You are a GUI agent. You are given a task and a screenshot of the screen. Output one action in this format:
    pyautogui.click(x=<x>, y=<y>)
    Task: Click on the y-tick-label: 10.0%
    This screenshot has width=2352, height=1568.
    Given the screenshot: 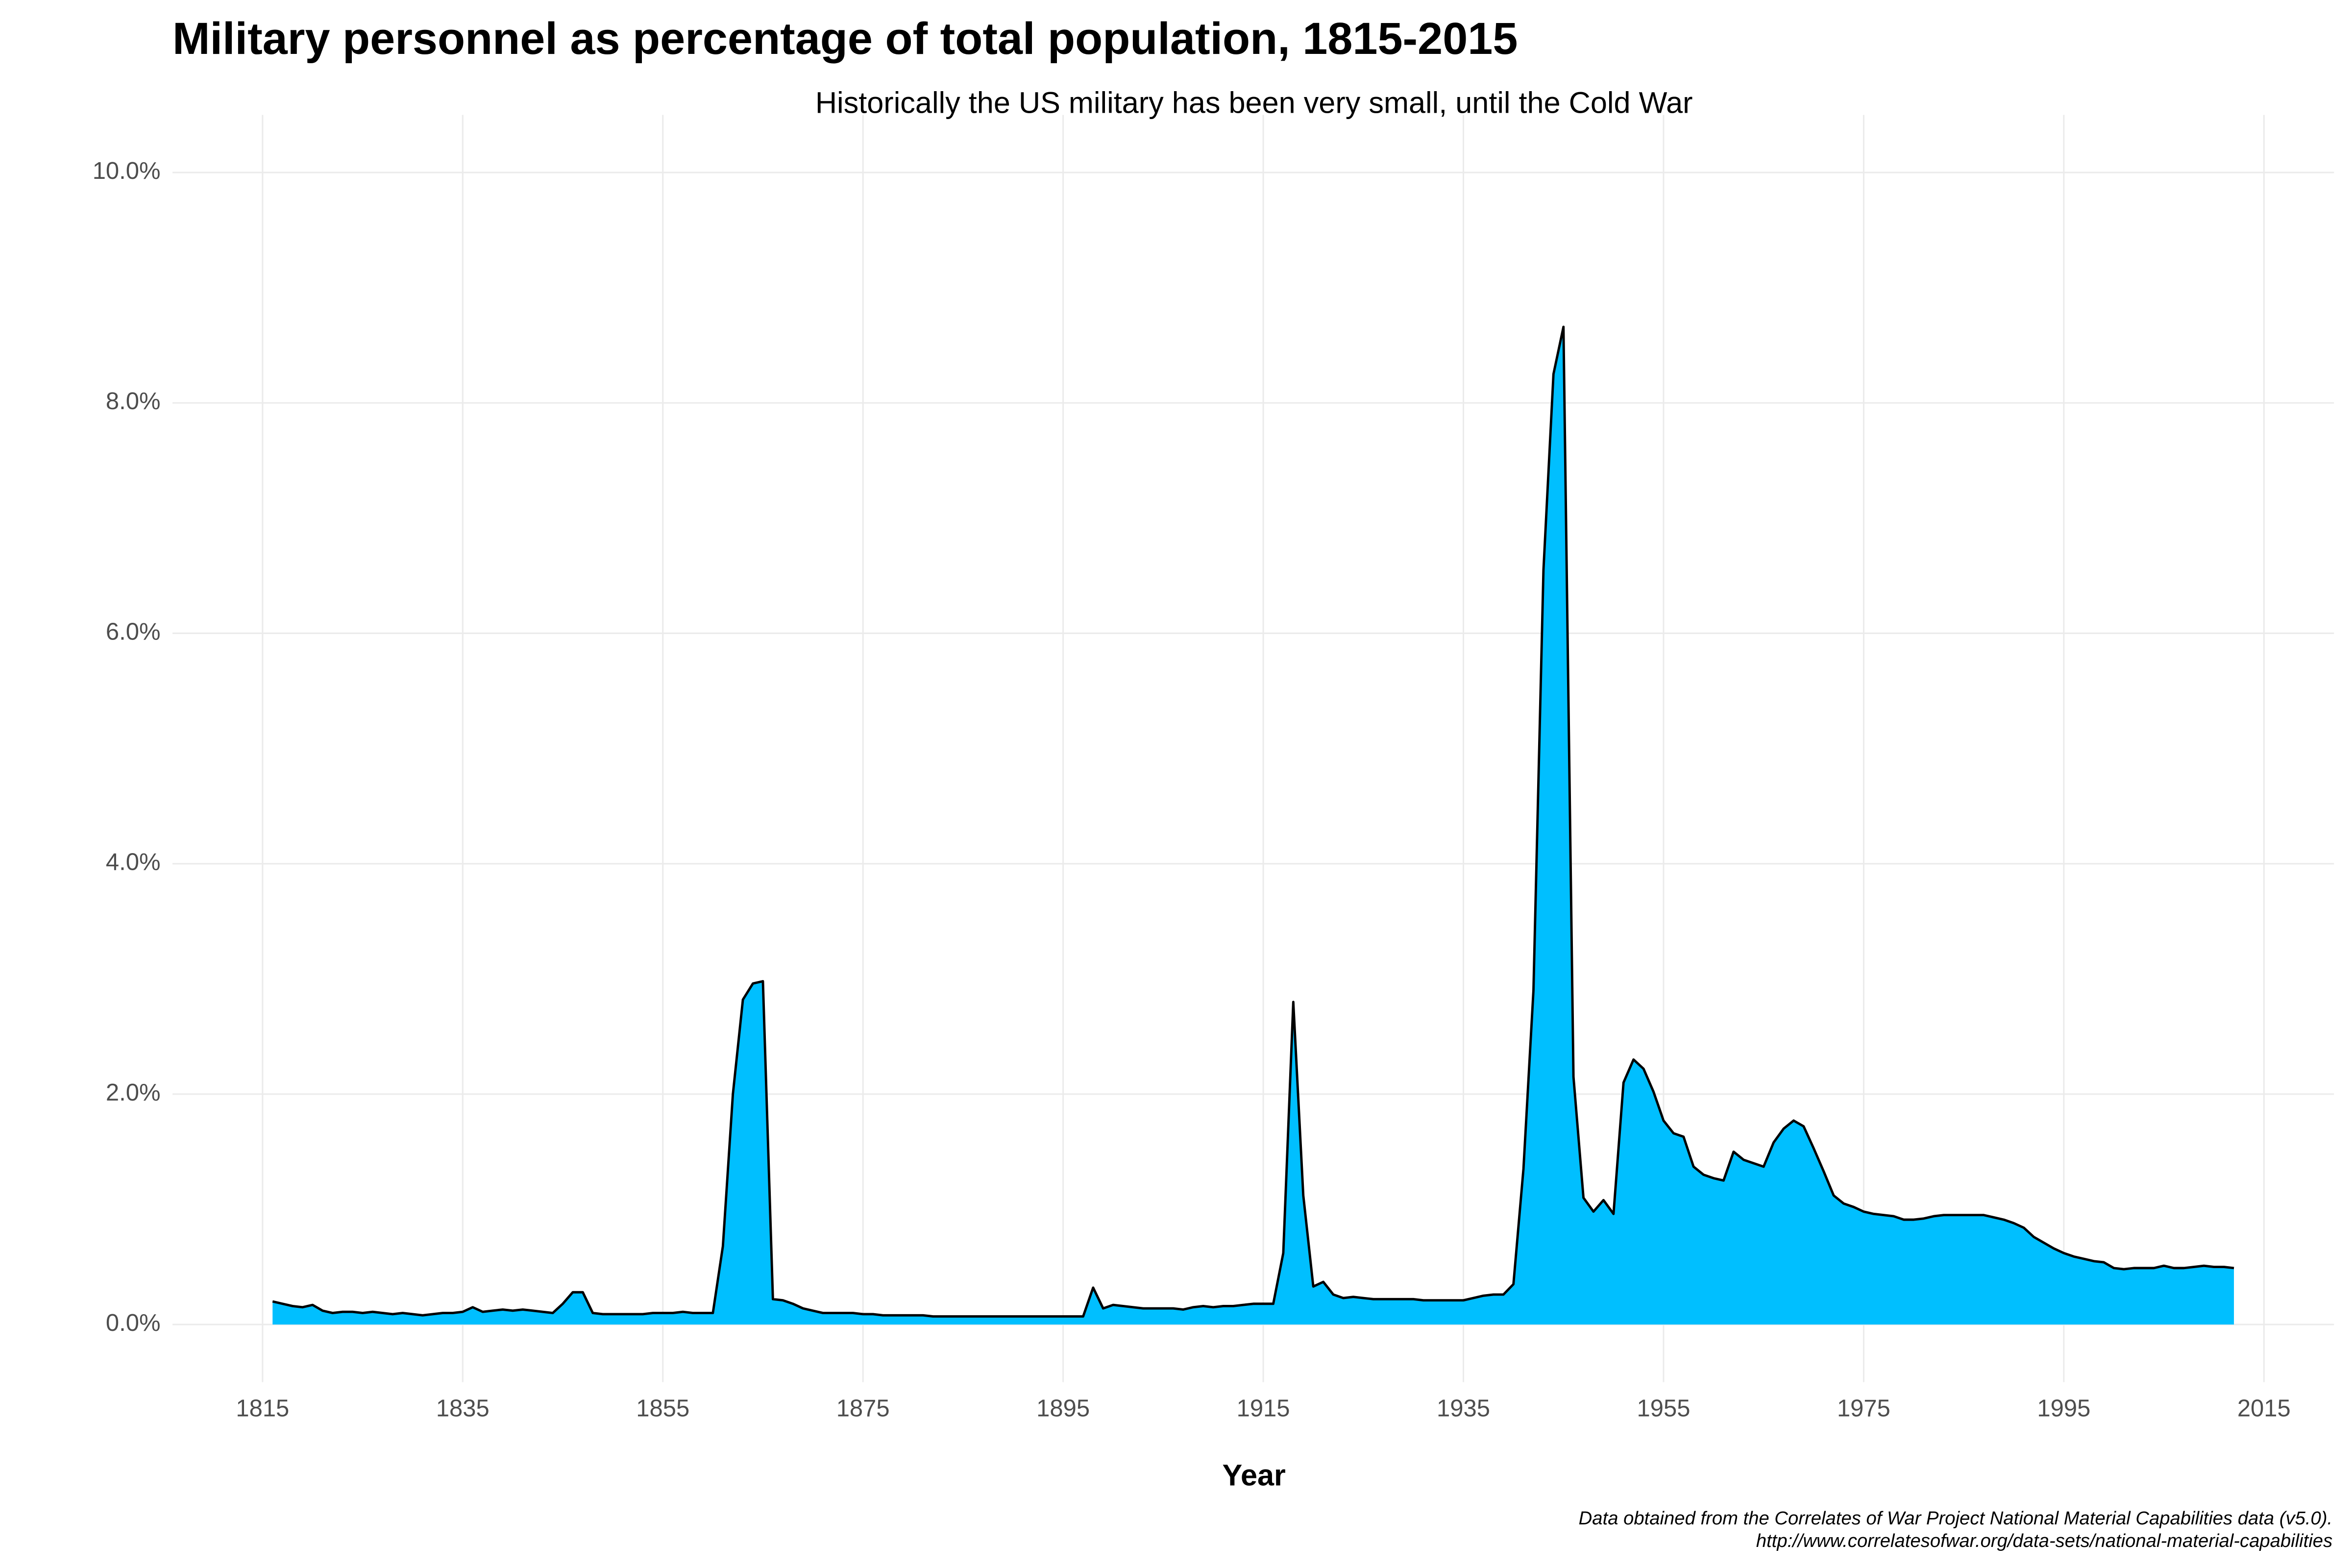 What is the action you would take?
    pyautogui.click(x=127, y=171)
    